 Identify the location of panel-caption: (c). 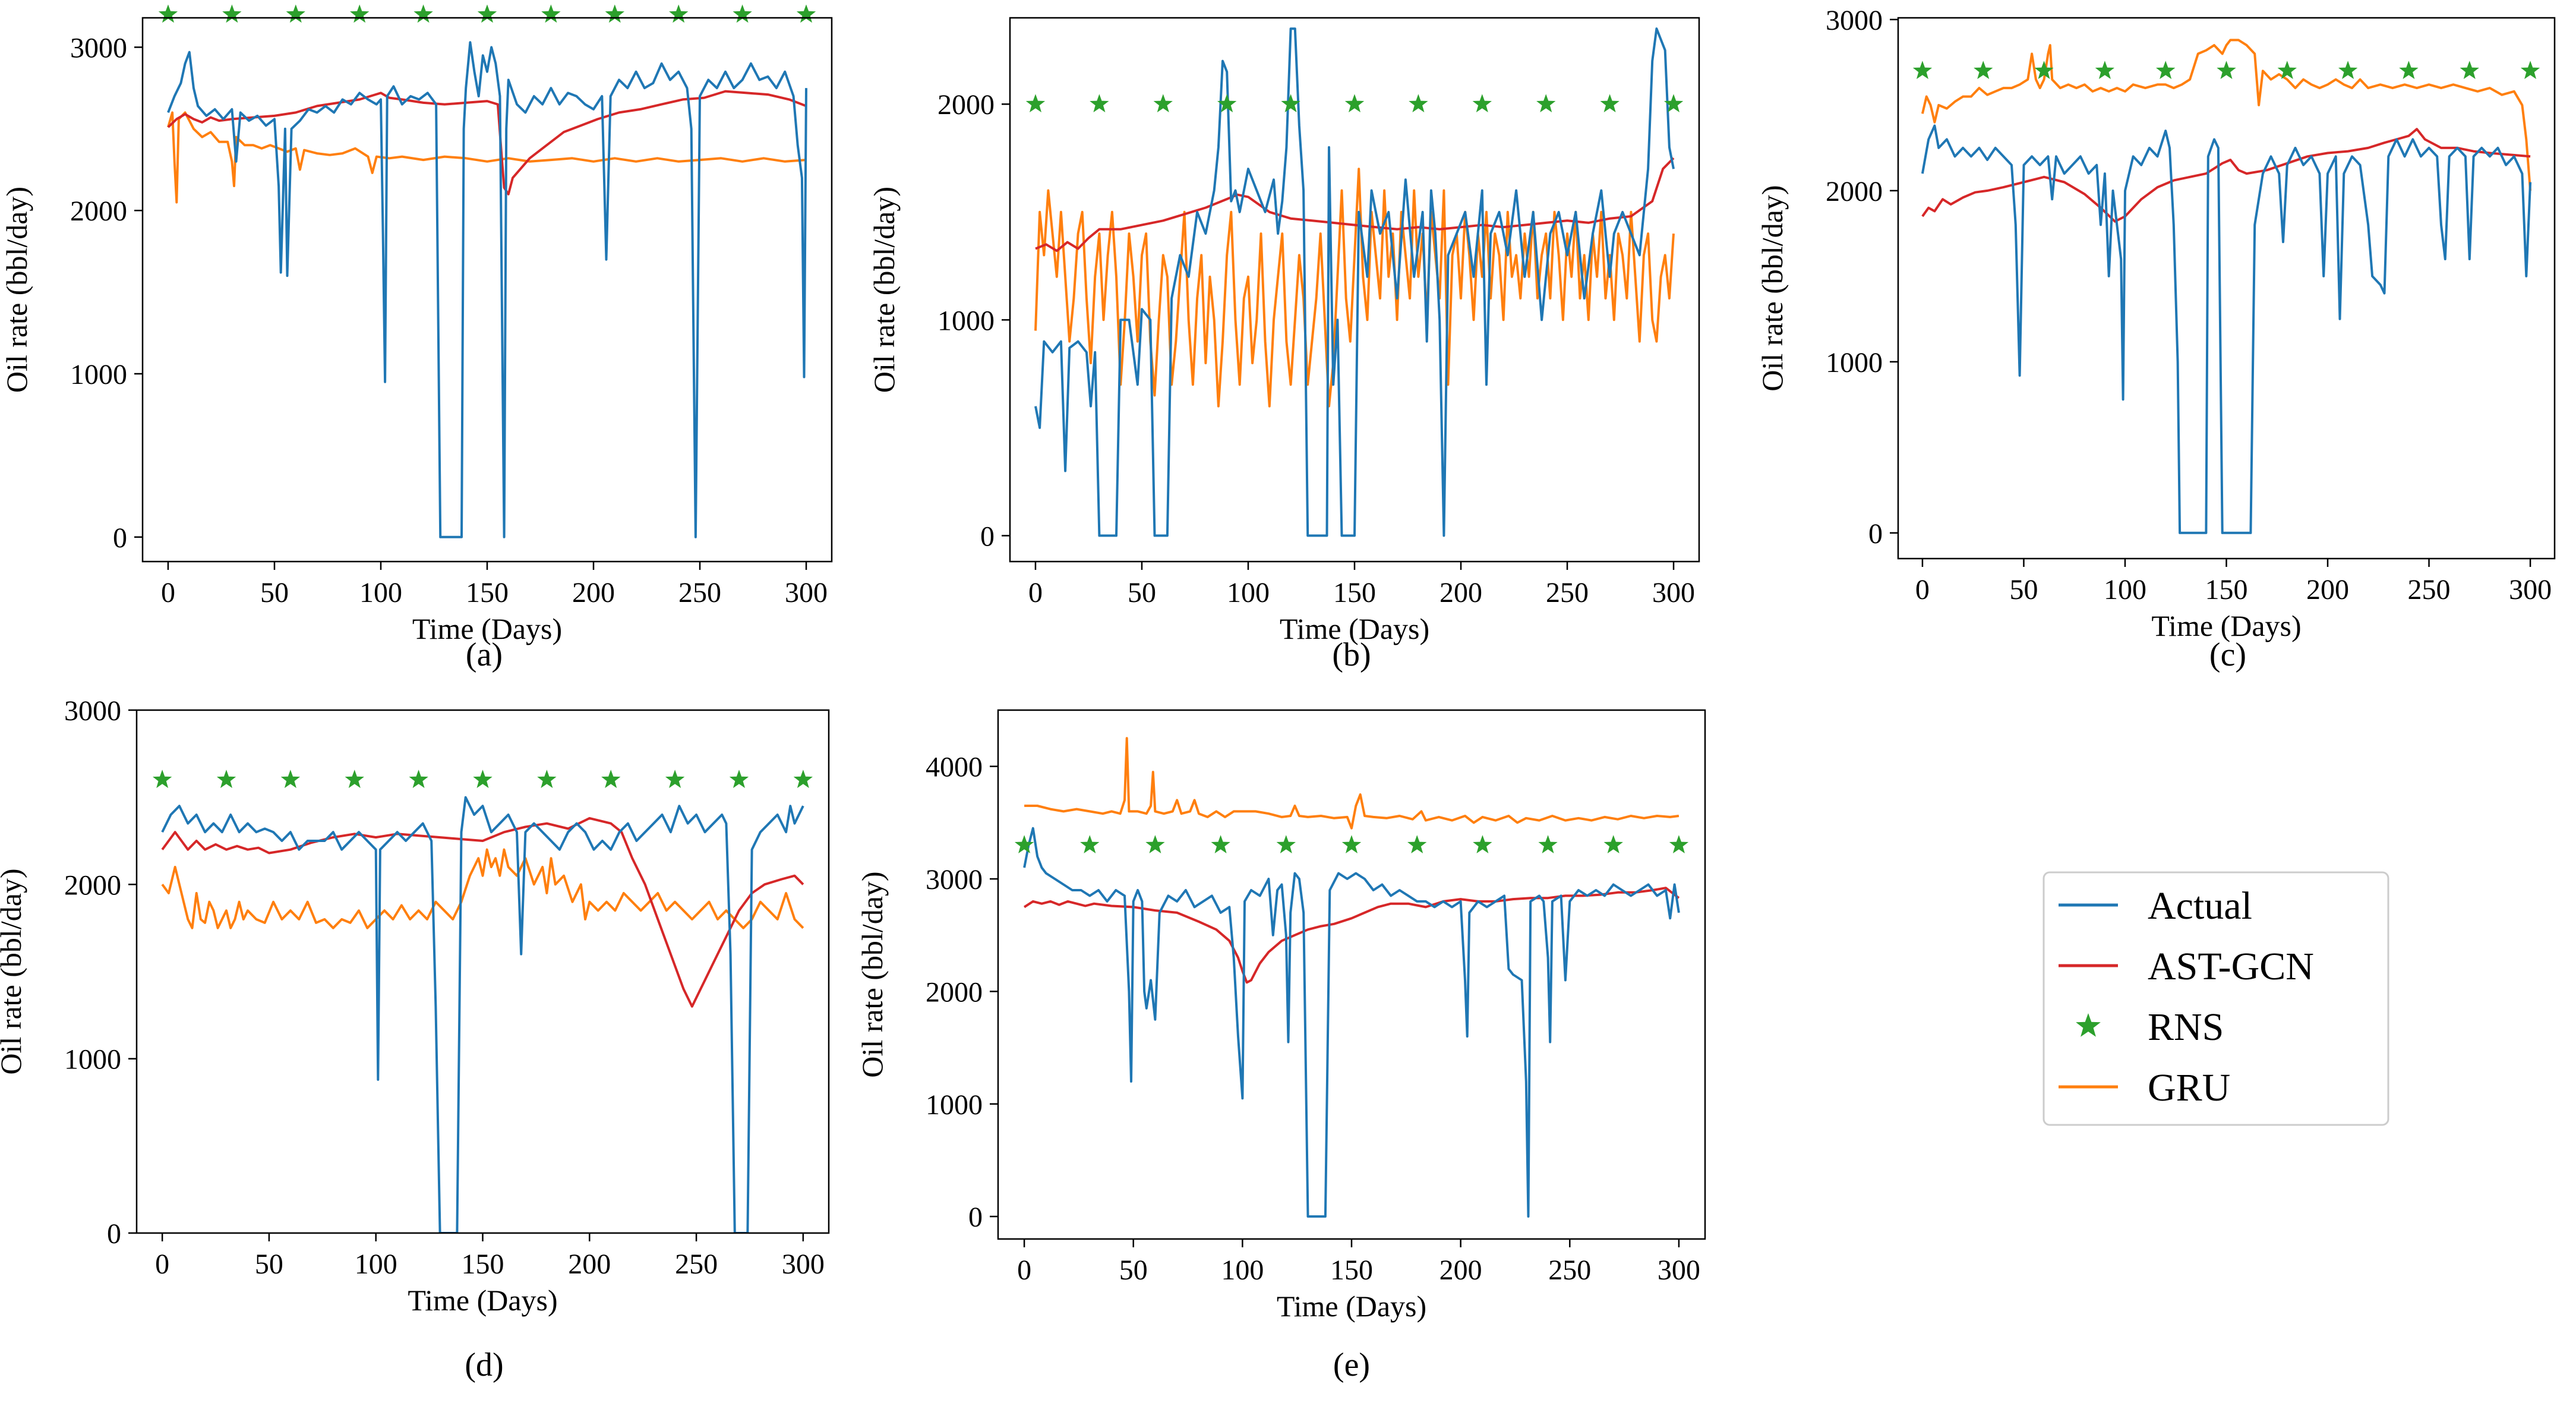
(2227, 654).